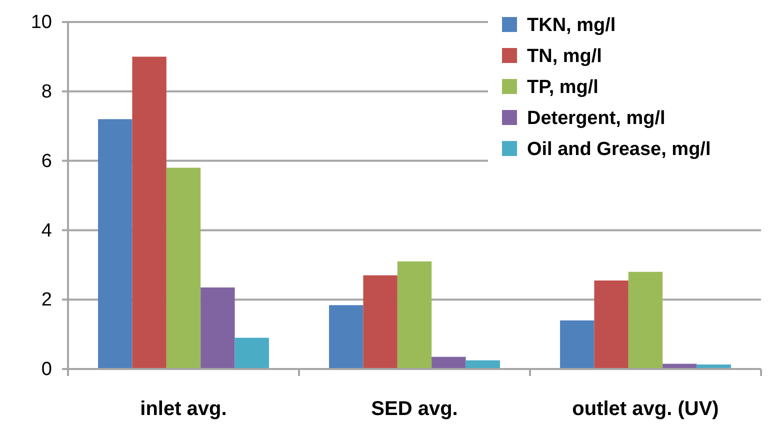  What do you see at coordinates (596, 118) in the screenshot?
I see `legend-label: Detergent, mg/l` at bounding box center [596, 118].